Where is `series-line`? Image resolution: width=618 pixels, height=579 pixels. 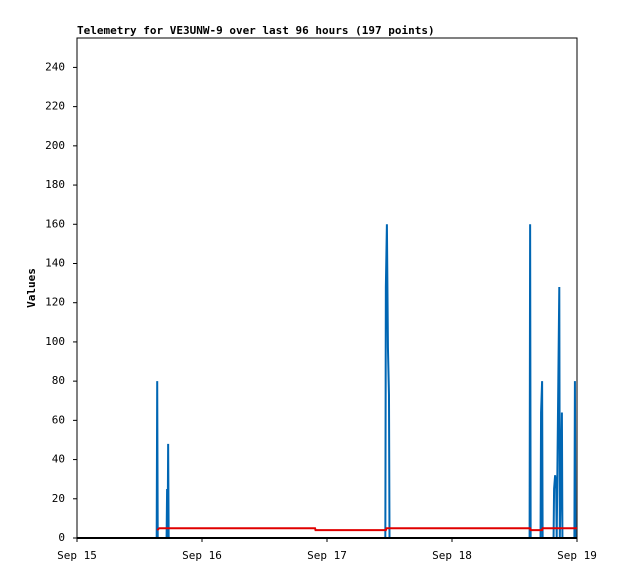 series-line is located at coordinates (366, 529).